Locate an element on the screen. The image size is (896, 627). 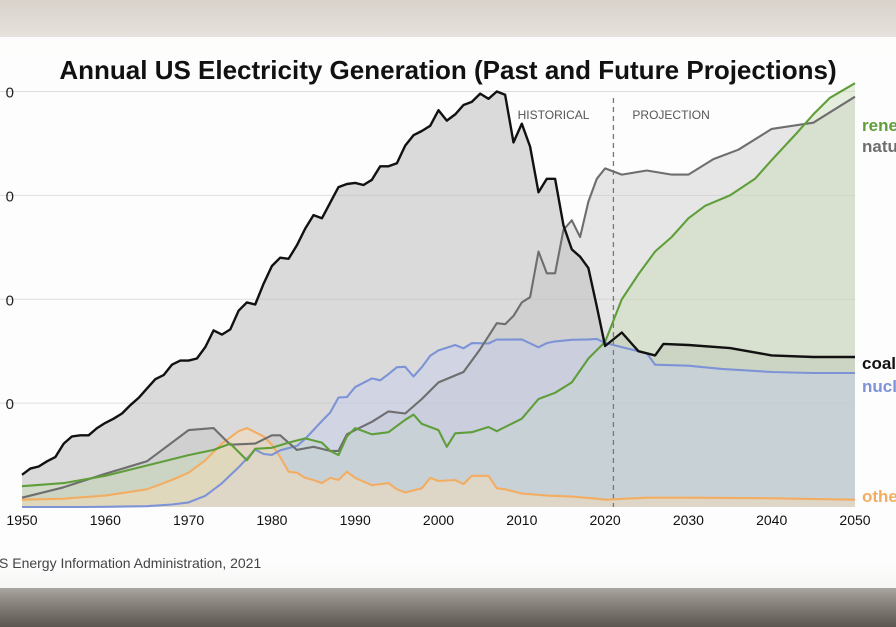
x-tick-label: 2000 is located at coordinates (438, 520).